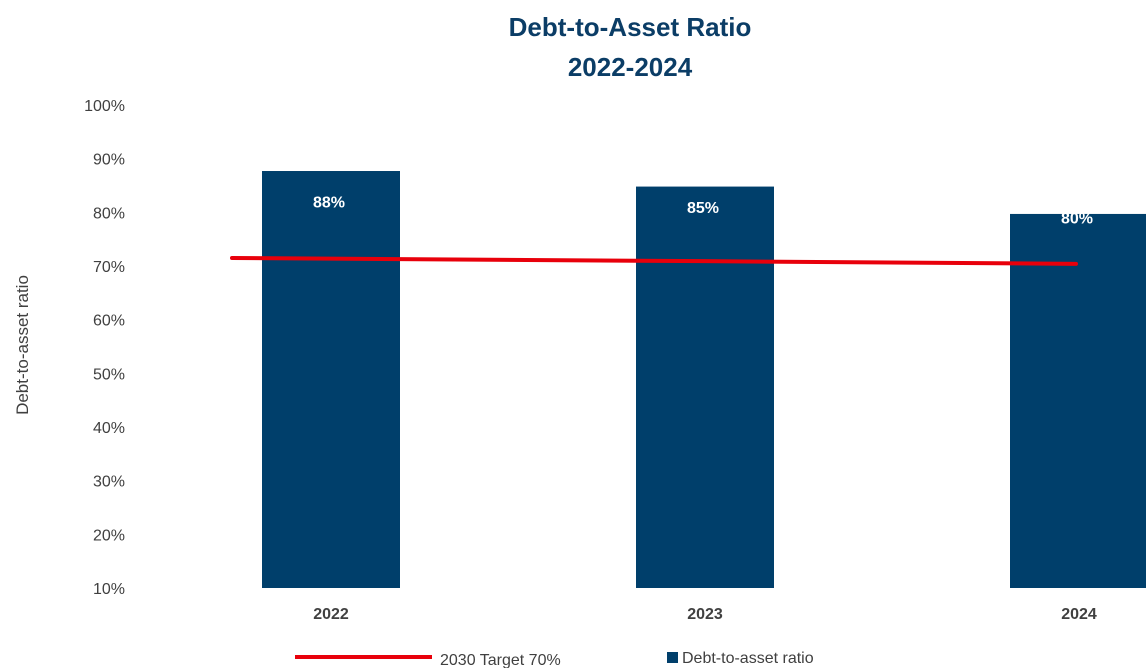 The image size is (1146, 668). I want to click on x-tick-label: 2024, so click(1079, 614).